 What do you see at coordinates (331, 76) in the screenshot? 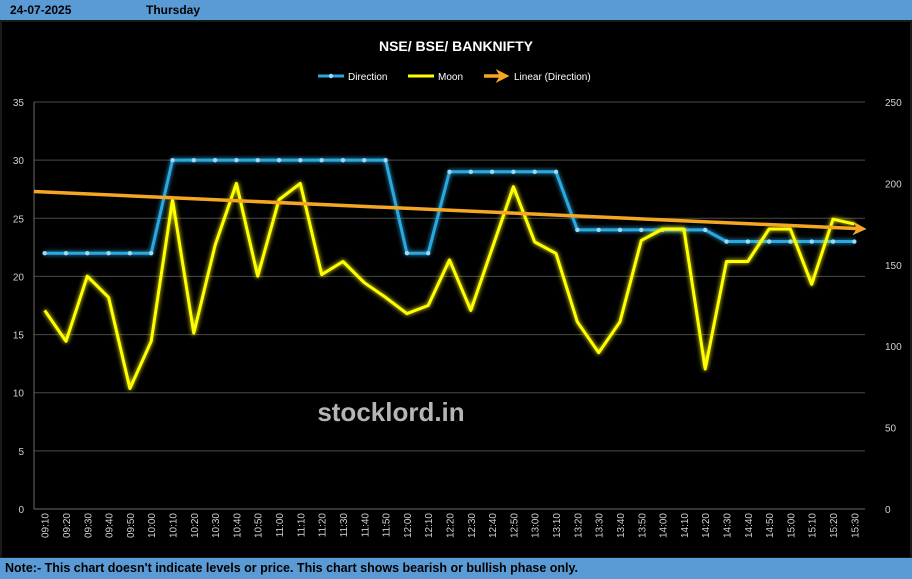
I see `legend-direction-marker` at bounding box center [331, 76].